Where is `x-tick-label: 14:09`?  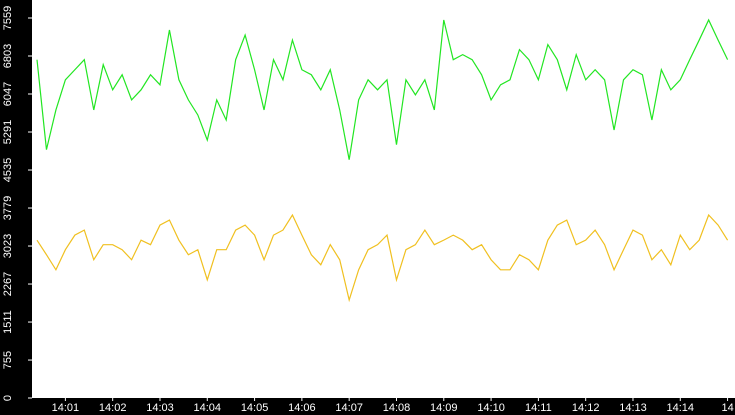 x-tick-label: 14:09 is located at coordinates (444, 408).